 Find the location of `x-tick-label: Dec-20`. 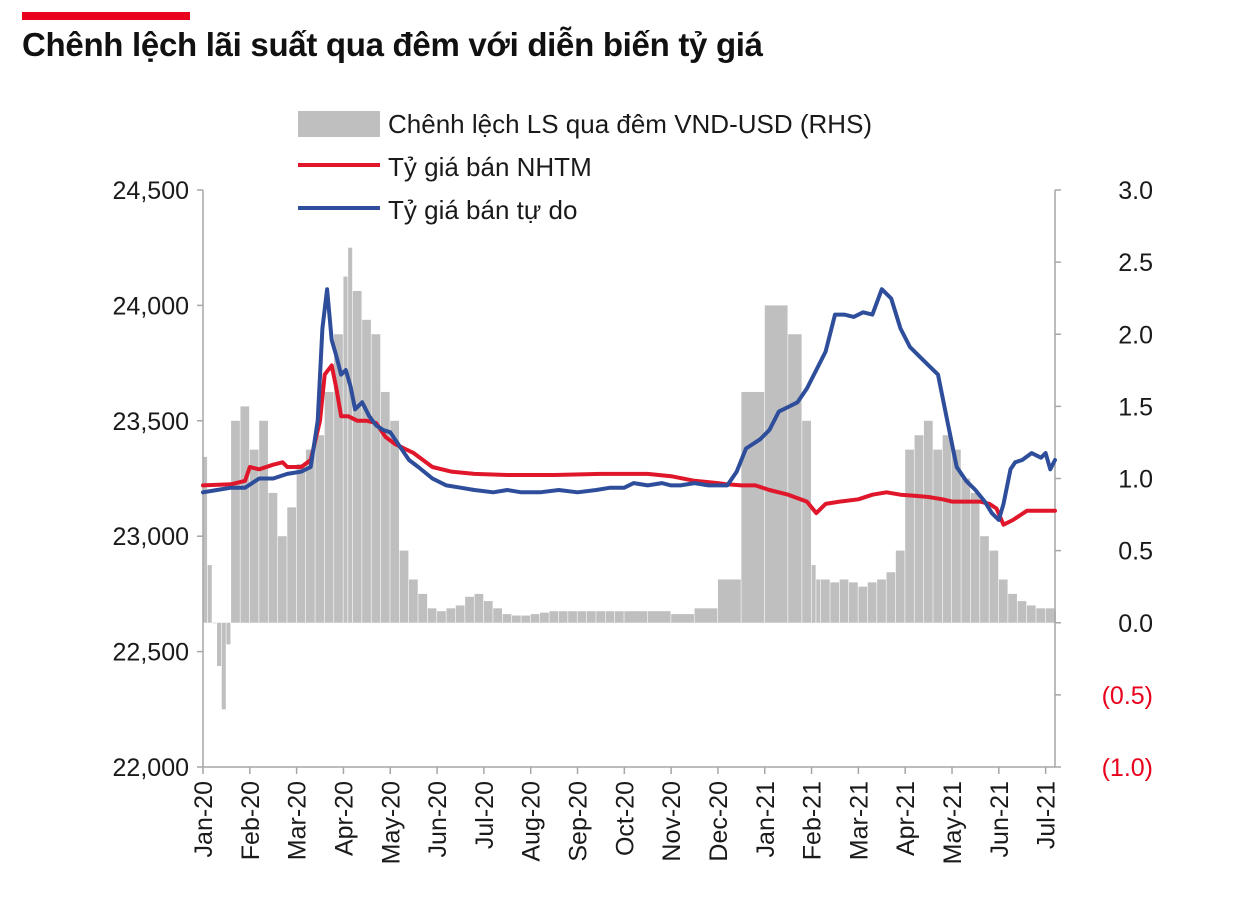

x-tick-label: Dec-20 is located at coordinates (719, 821).